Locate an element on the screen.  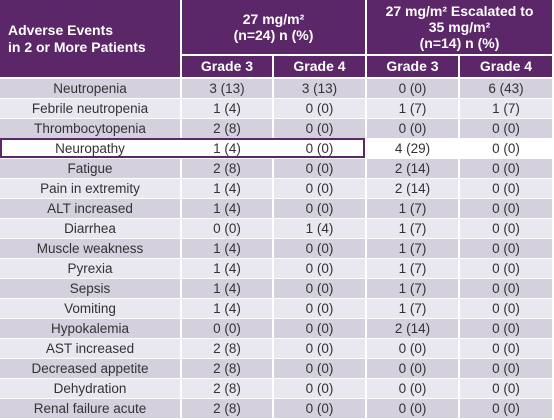
header-group: 27 mg/m² (n=24) n (%) is located at coordinates (273, 27).